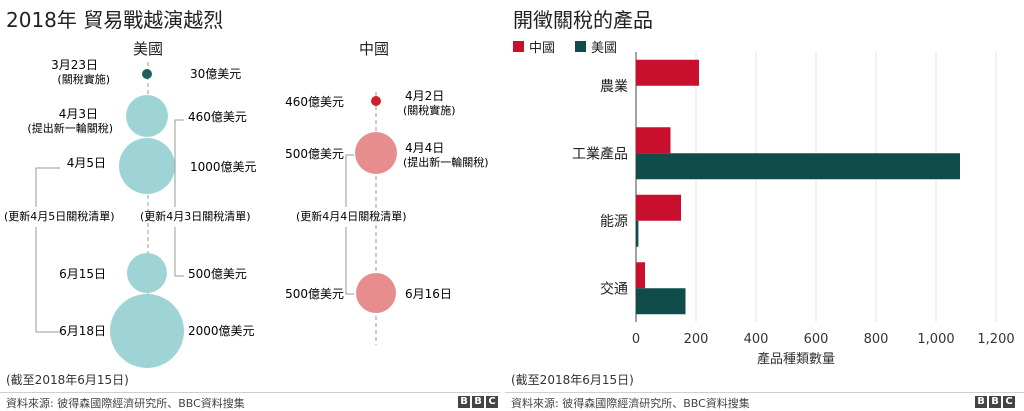 Image resolution: width=1024 pixels, height=411 pixels. What do you see at coordinates (935, 339) in the screenshot?
I see `x-tick-label: 1,000` at bounding box center [935, 339].